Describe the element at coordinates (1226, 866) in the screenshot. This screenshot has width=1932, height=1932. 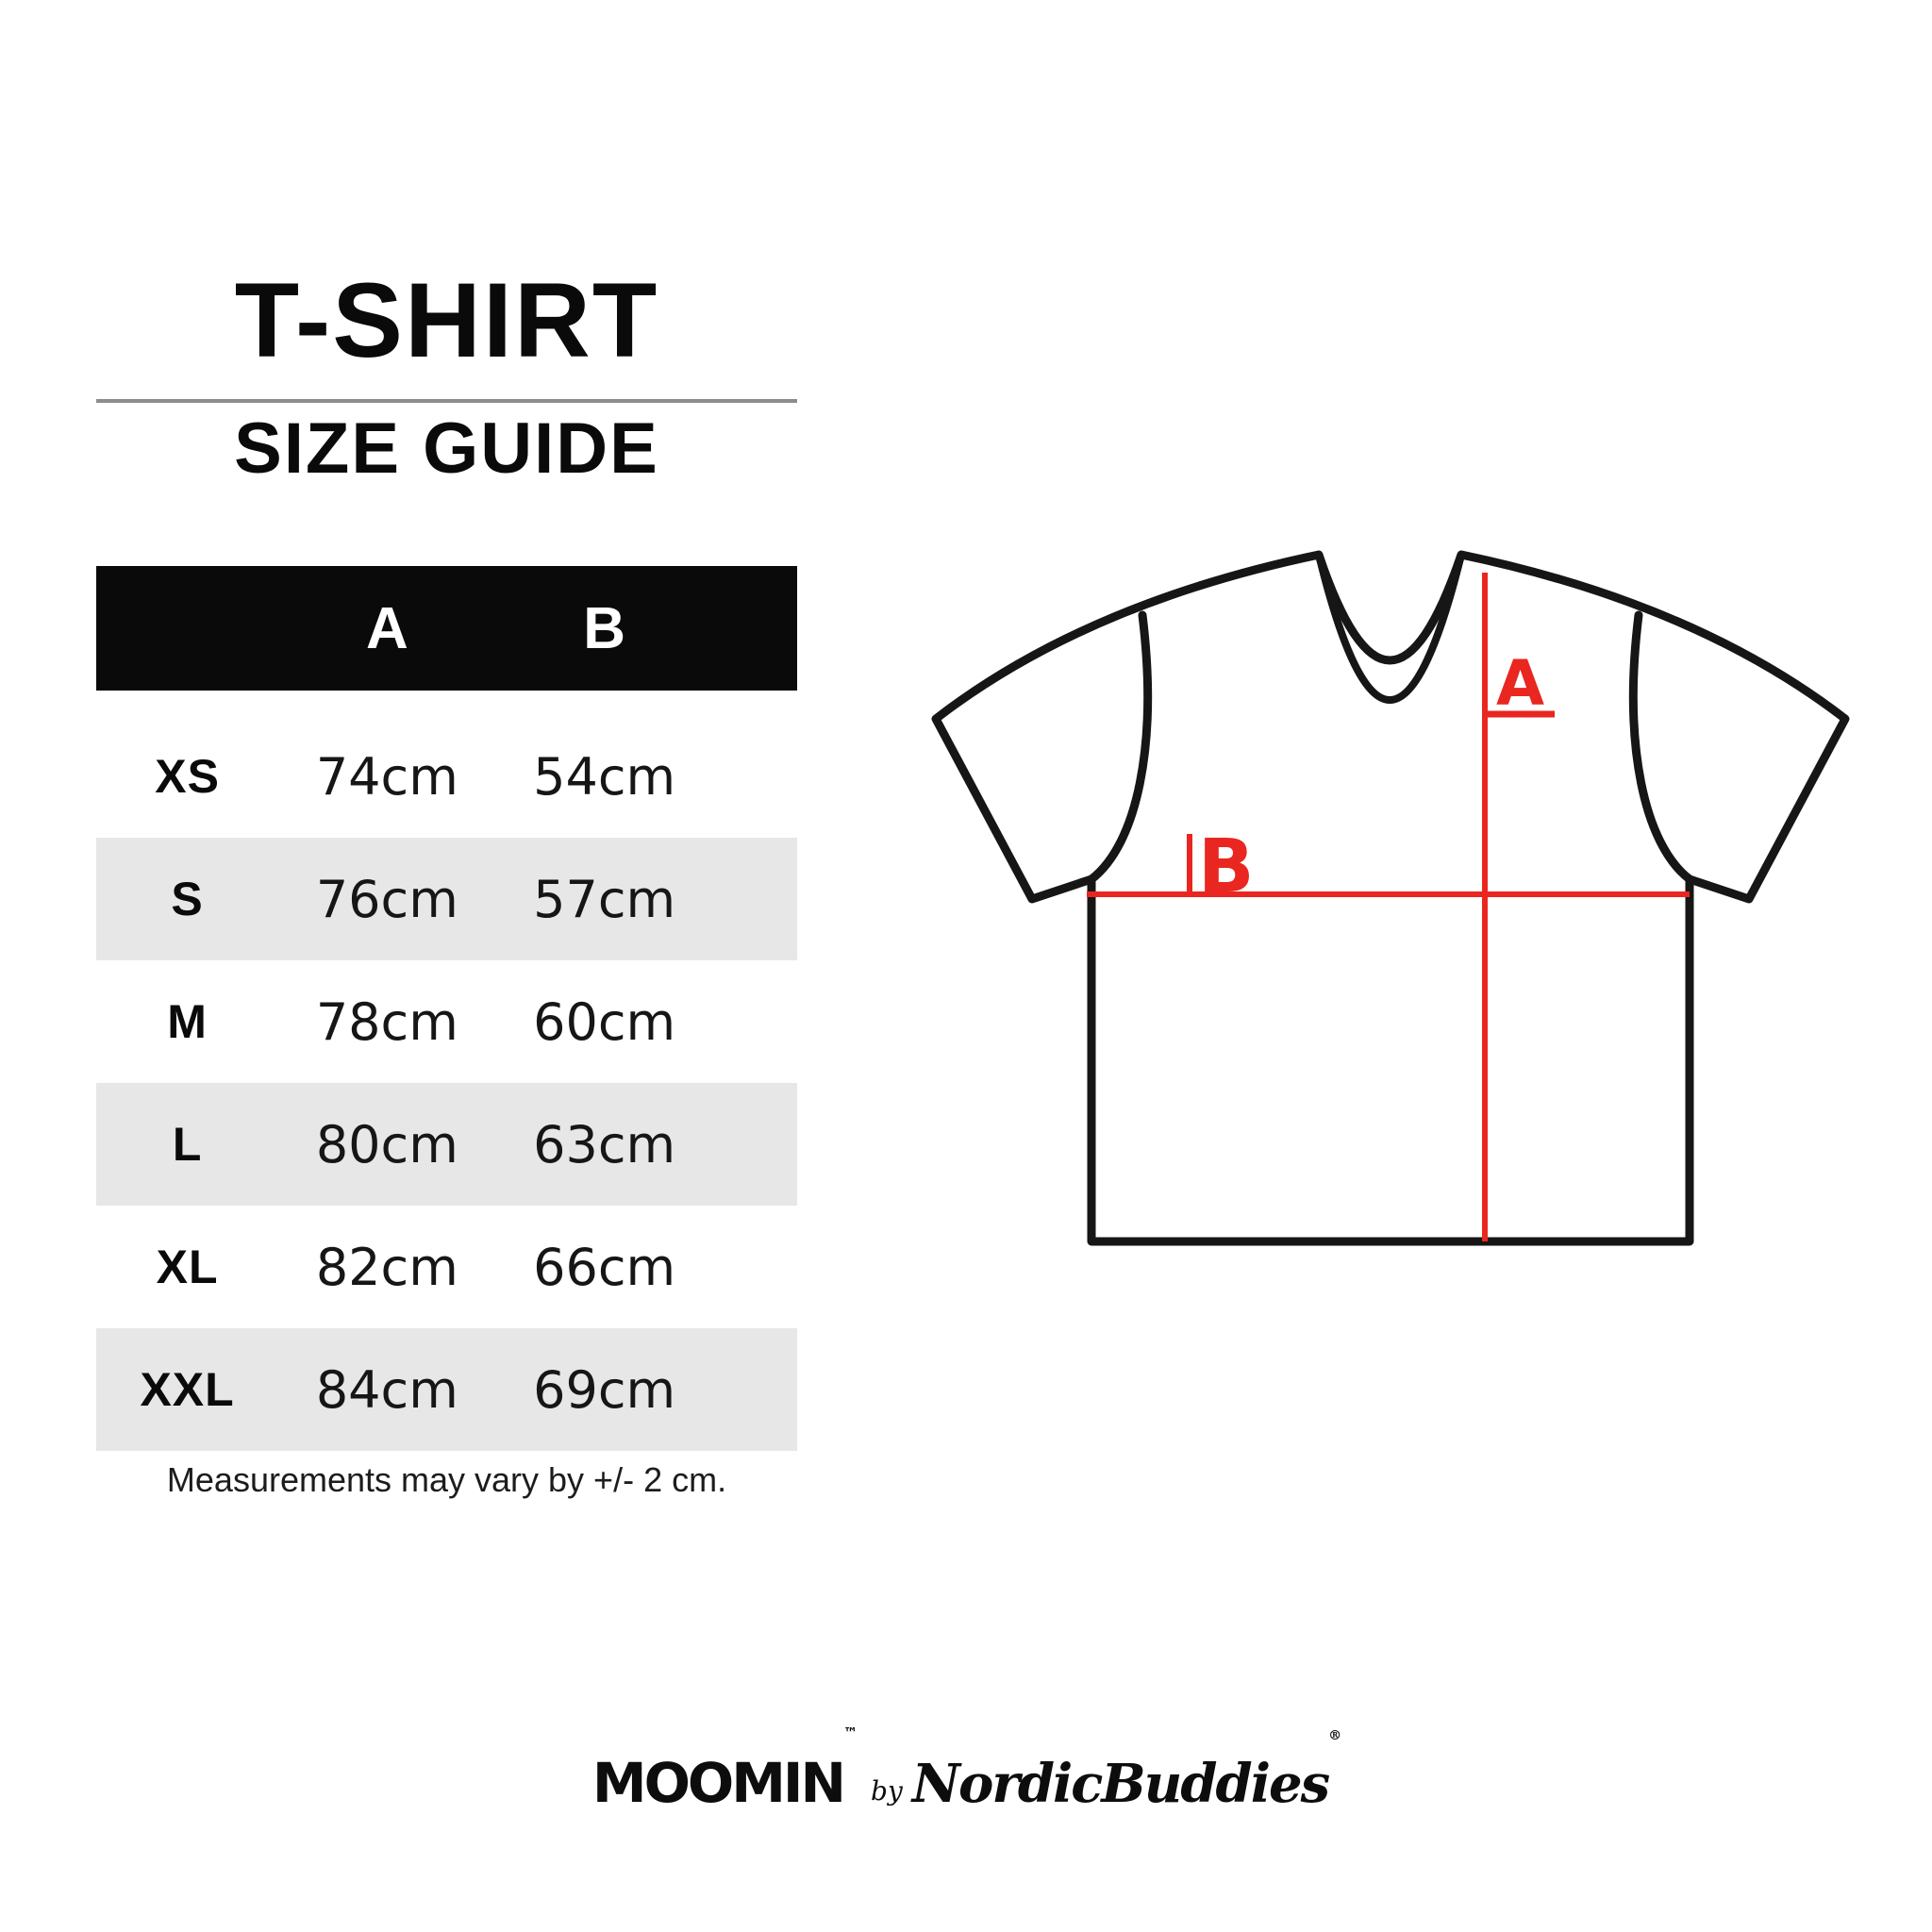
I see `label-b: B` at that location.